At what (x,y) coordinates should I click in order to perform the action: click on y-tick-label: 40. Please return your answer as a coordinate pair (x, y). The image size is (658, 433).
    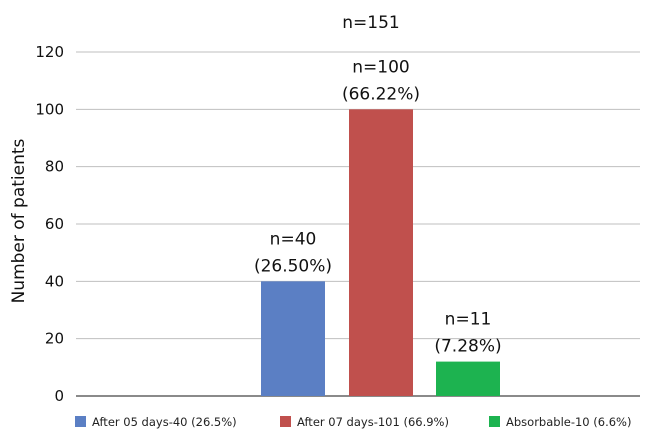
    Looking at the image, I should click on (54, 281).